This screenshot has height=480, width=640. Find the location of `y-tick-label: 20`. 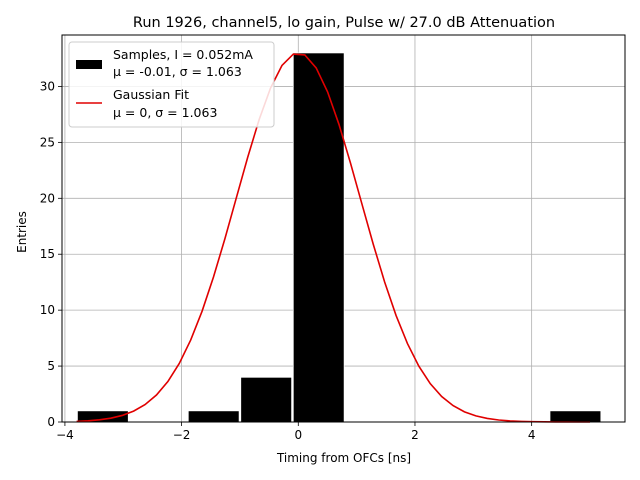

y-tick-label: 20 is located at coordinates (47, 198).